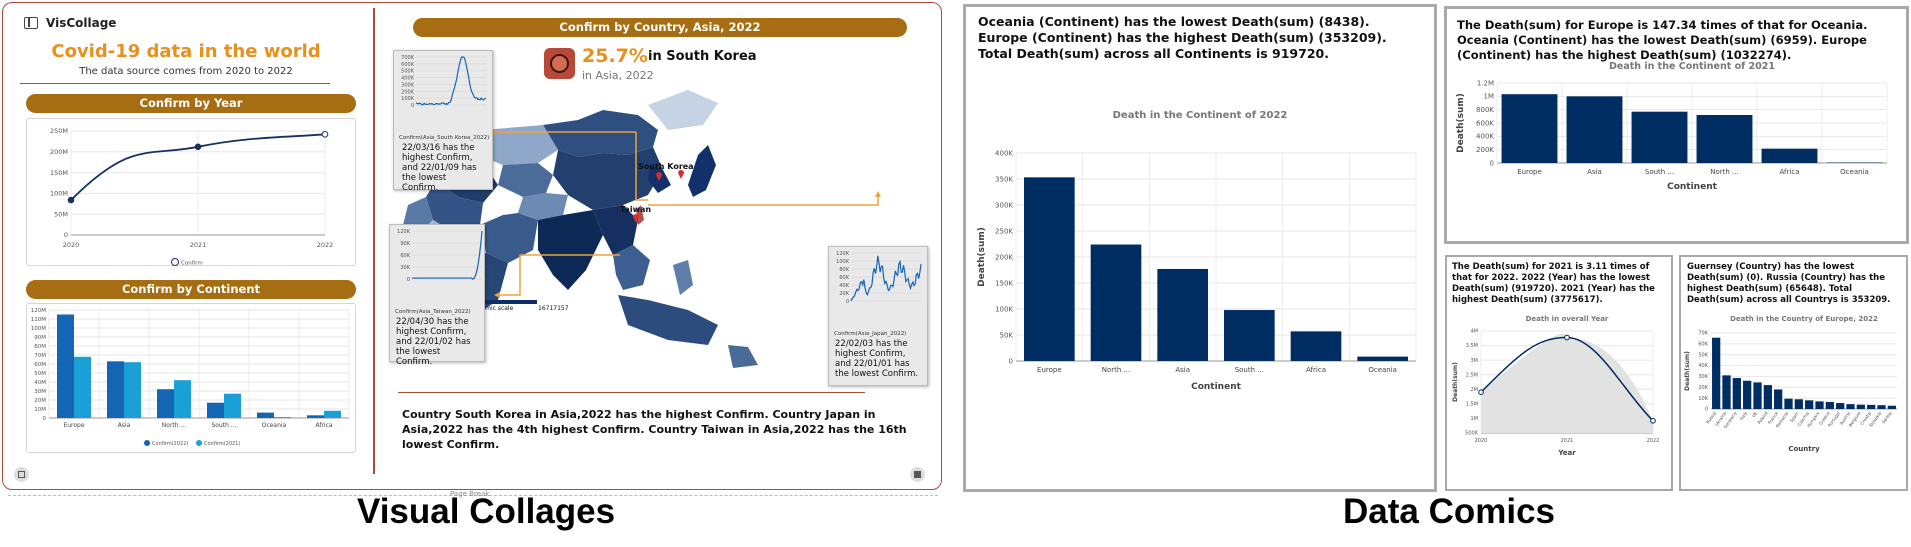 This screenshot has width=1911, height=547. Describe the element at coordinates (1703, 334) in the screenshot. I see `y-tick-label: 70K` at that location.